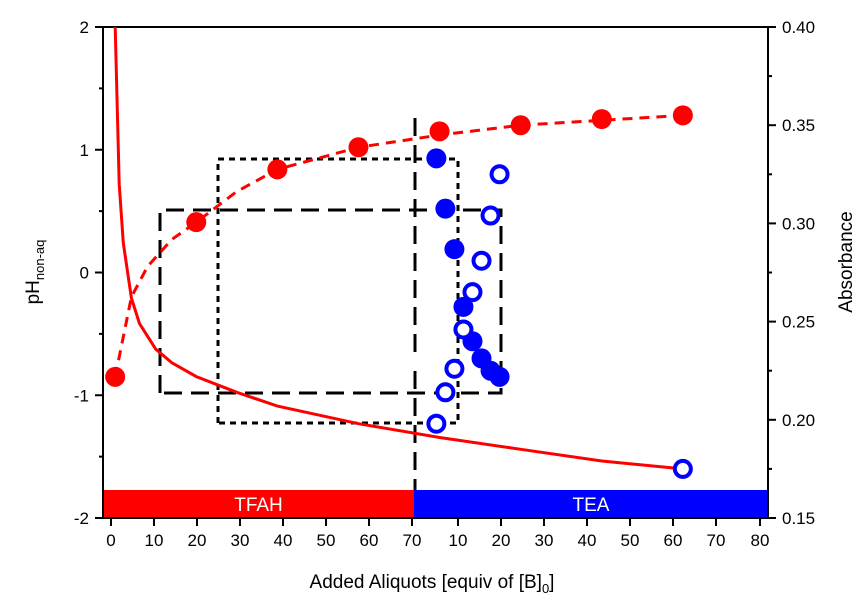 The image size is (861, 602). Describe the element at coordinates (798, 322) in the screenshot. I see `y2-tick-label: 0.25` at that location.